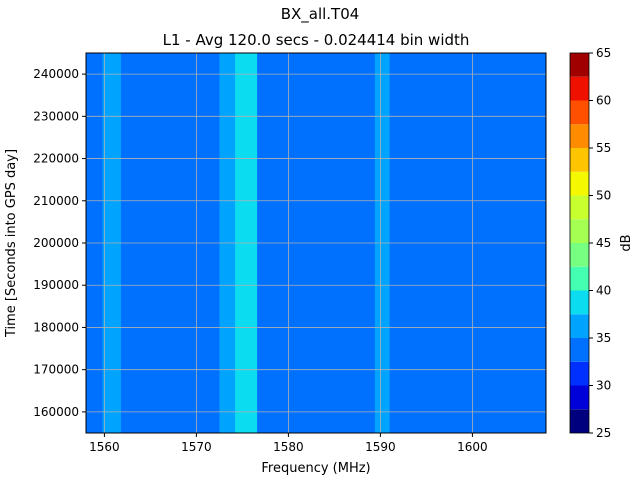  What do you see at coordinates (56, 116) in the screenshot?
I see `y-tick-label: 230000` at bounding box center [56, 116].